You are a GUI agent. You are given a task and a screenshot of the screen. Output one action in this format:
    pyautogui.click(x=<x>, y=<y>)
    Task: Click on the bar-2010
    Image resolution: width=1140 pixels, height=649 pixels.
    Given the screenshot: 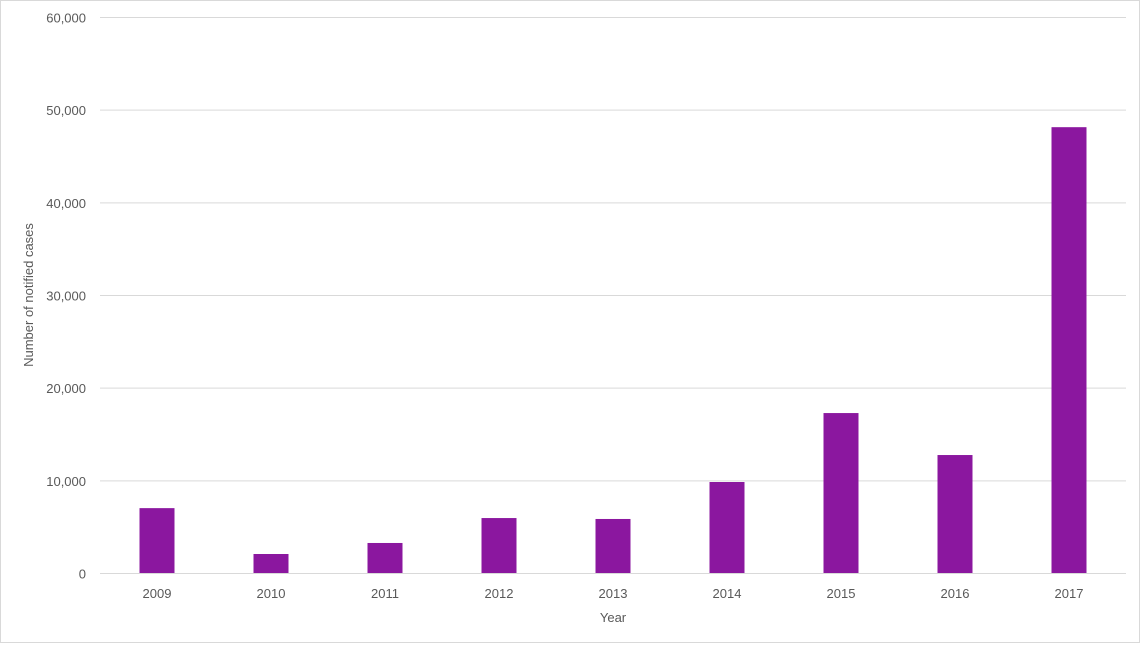 What is the action you would take?
    pyautogui.click(x=271, y=563)
    